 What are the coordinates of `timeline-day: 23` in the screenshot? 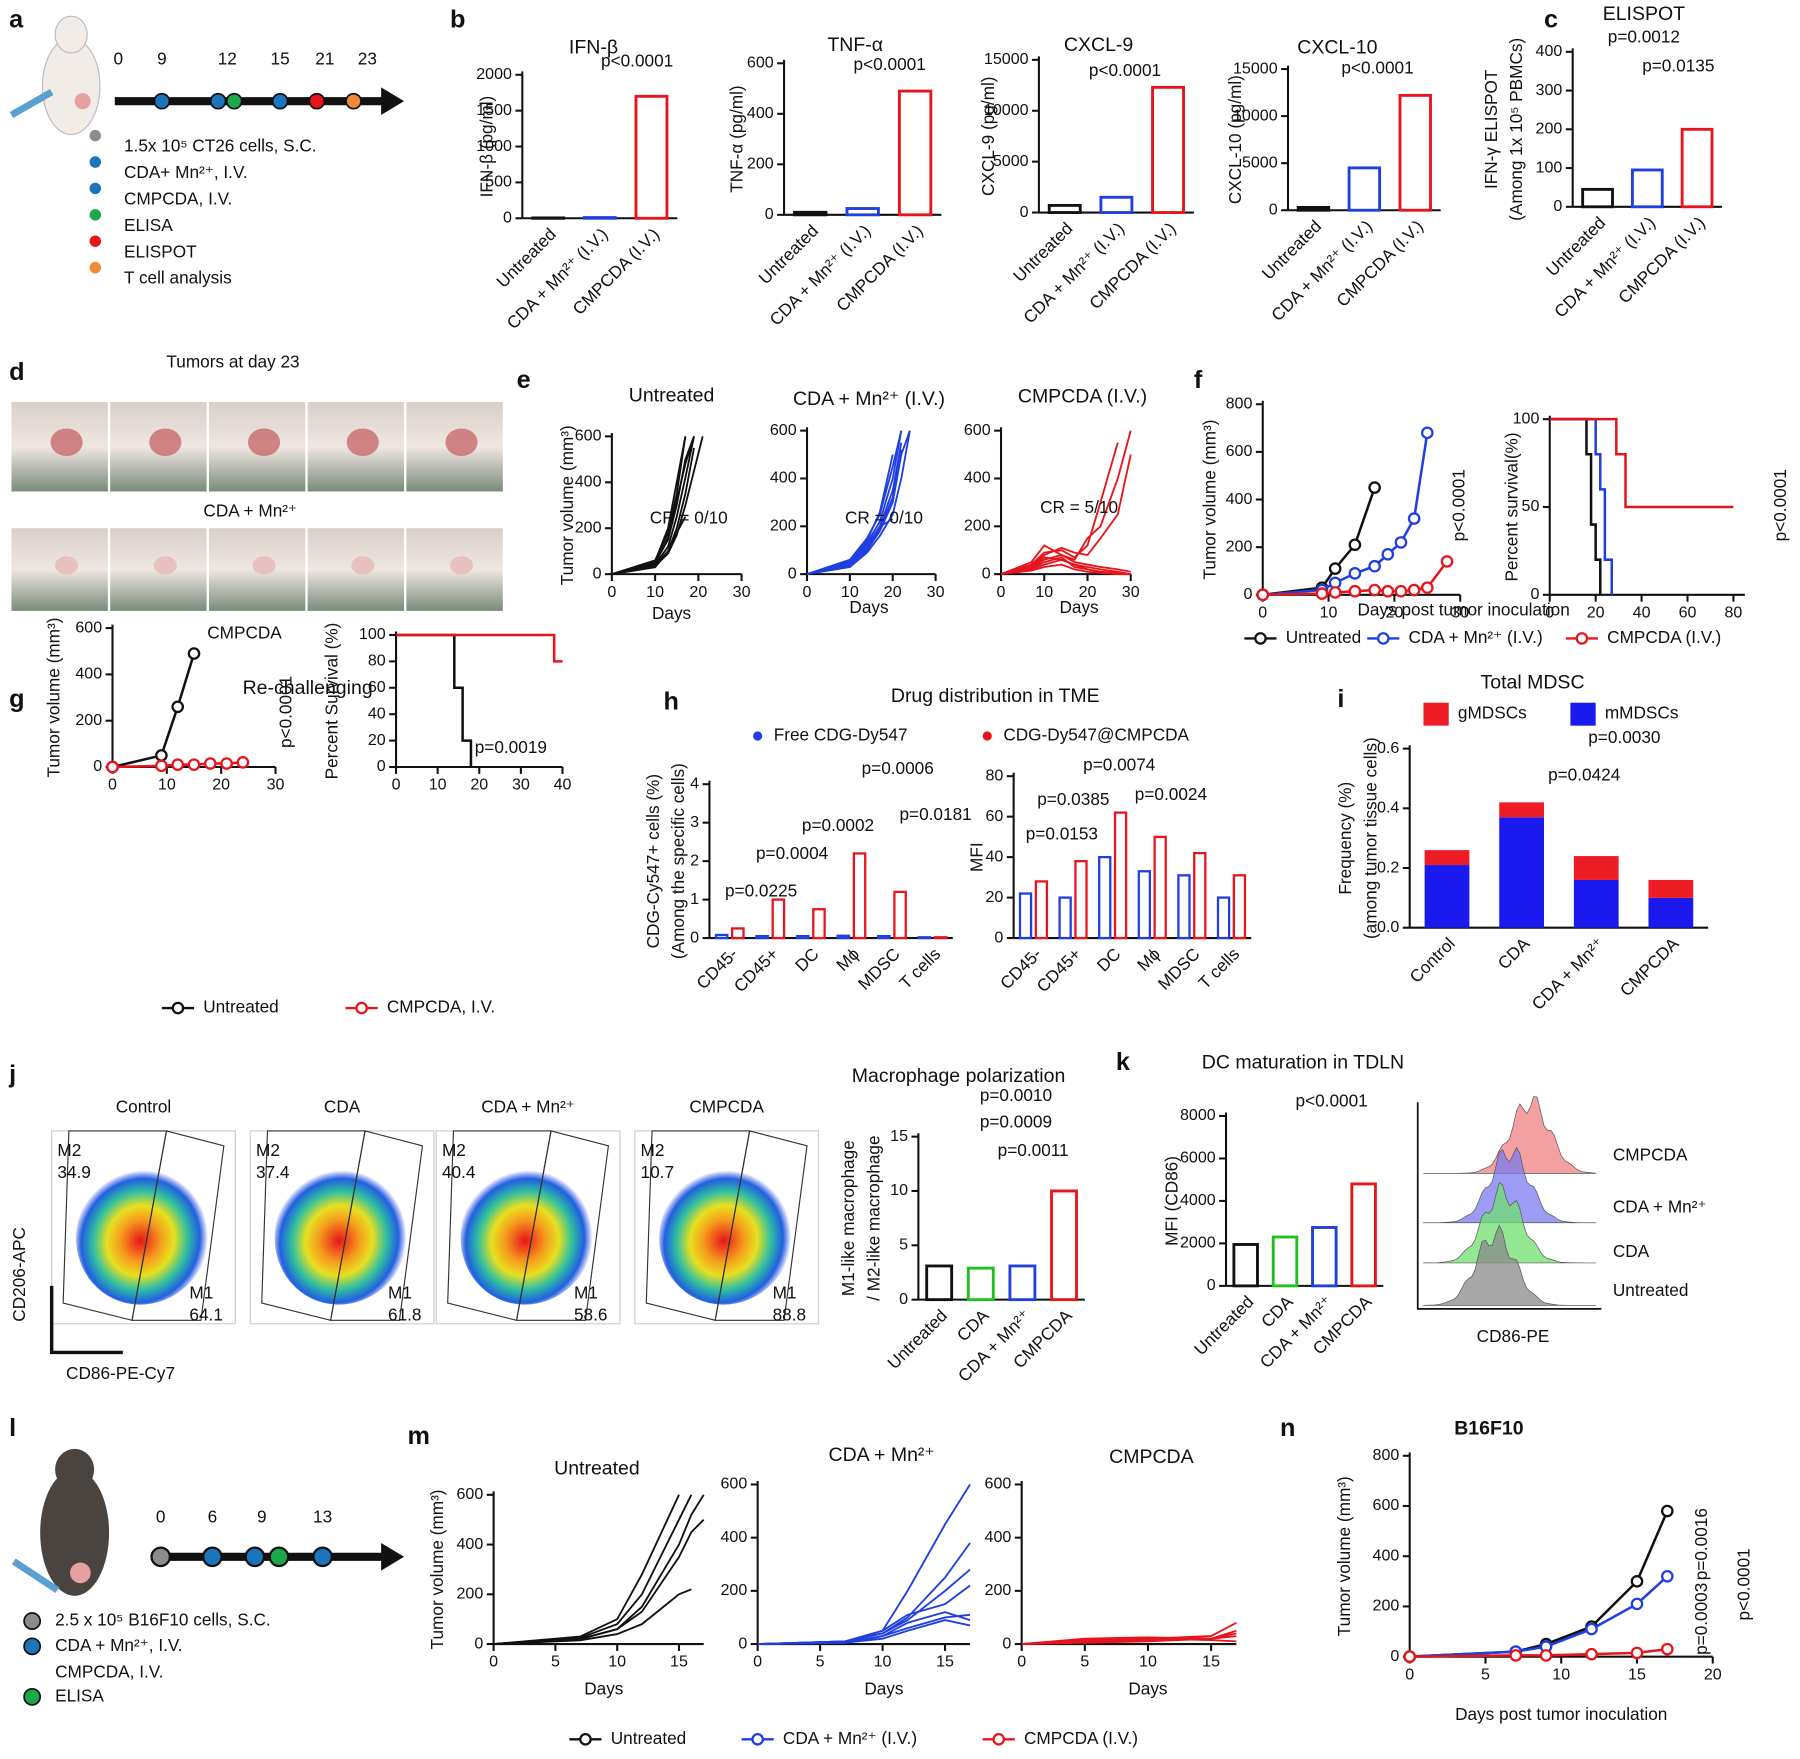 It's located at (367, 58).